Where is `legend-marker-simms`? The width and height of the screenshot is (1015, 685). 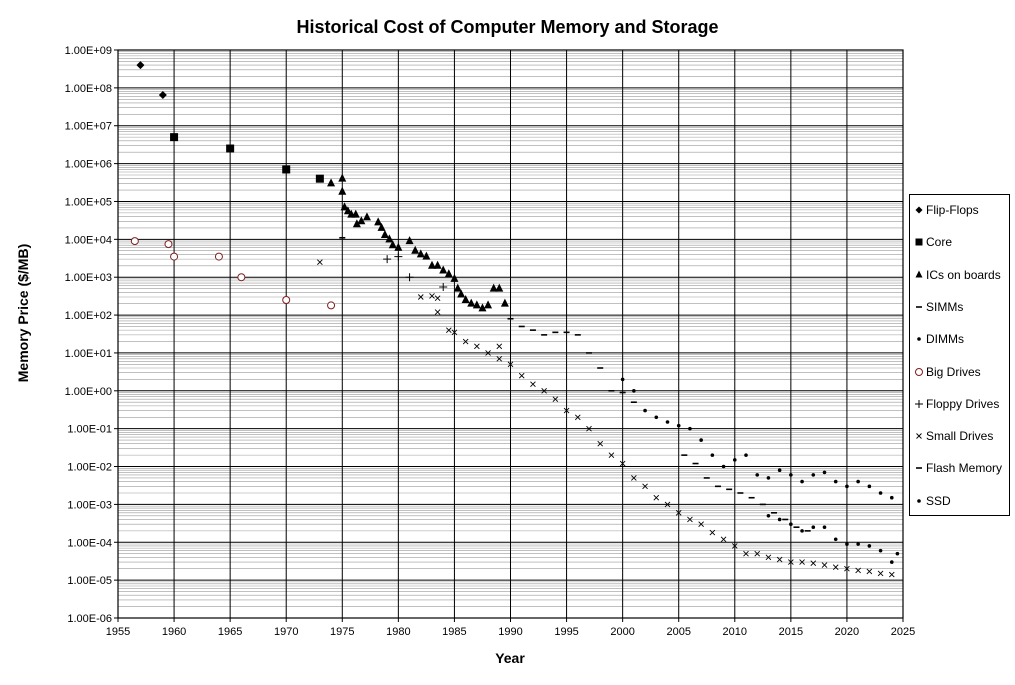
legend-marker-simms is located at coordinates (919, 307).